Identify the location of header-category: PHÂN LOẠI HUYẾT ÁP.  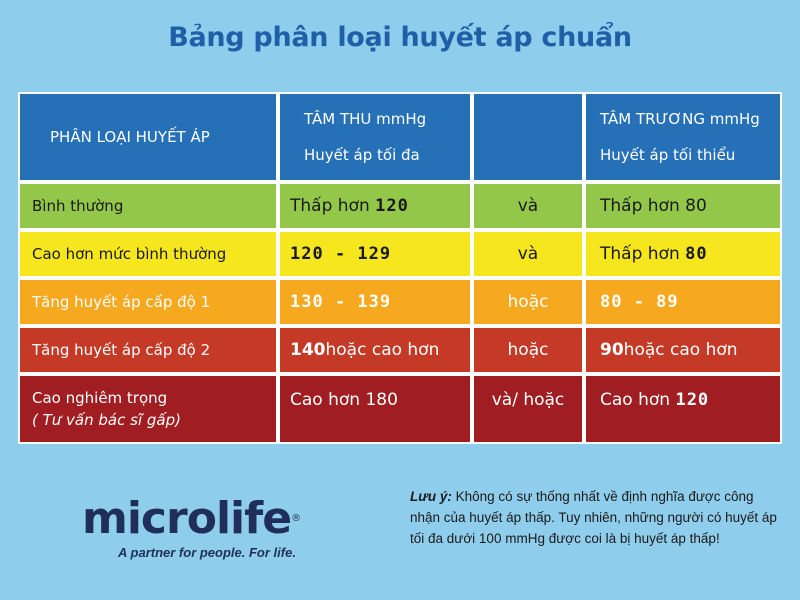
(148, 137).